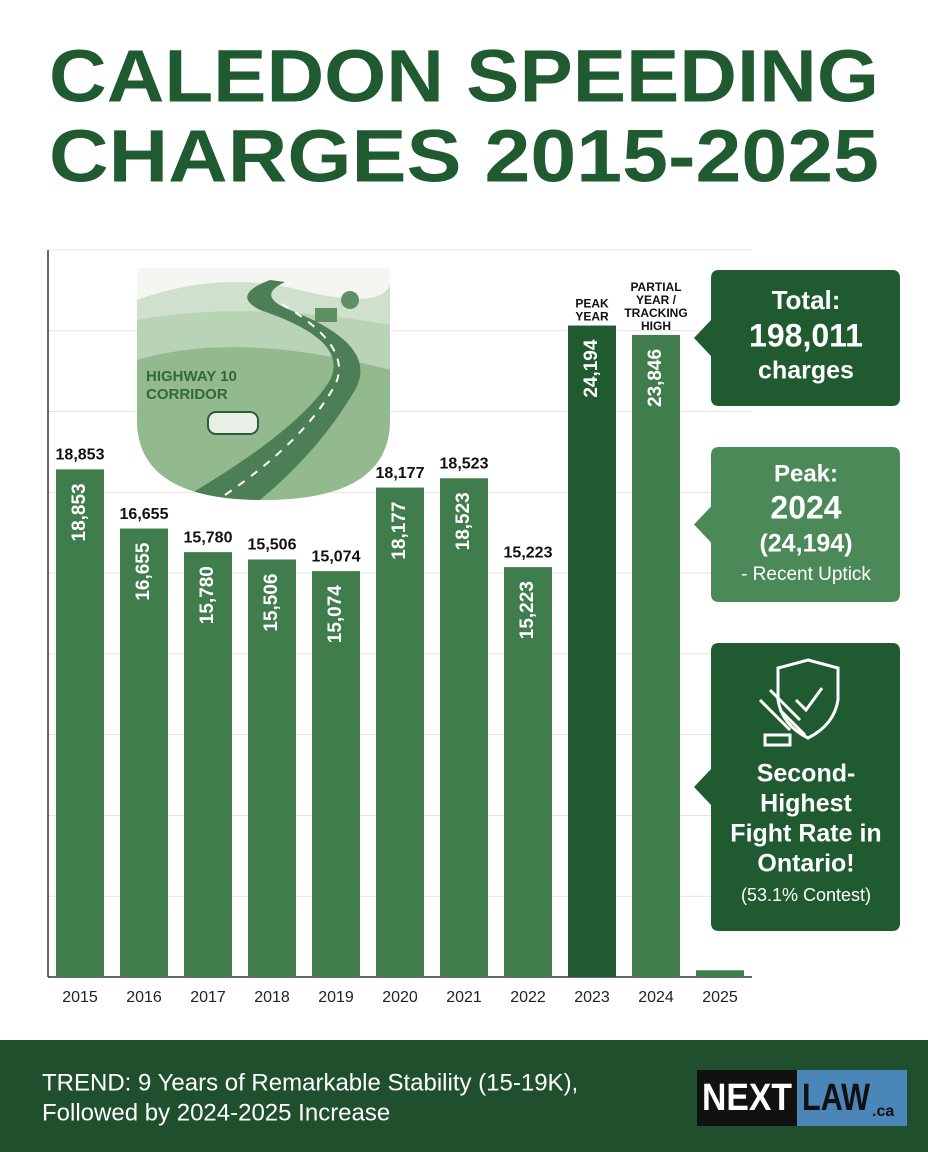 The width and height of the screenshot is (928, 1152). Describe the element at coordinates (656, 997) in the screenshot. I see `x-tick-label: 2024` at that location.